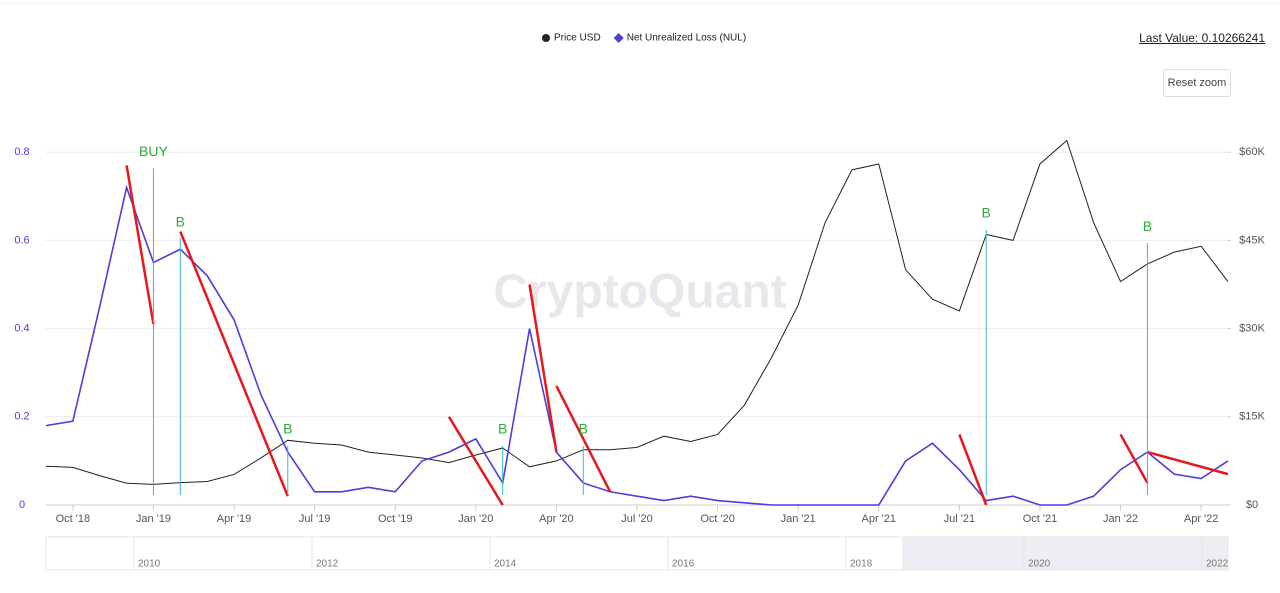 This screenshot has width=1280, height=593. I want to click on y-tick-label: 0.4, so click(21, 329).